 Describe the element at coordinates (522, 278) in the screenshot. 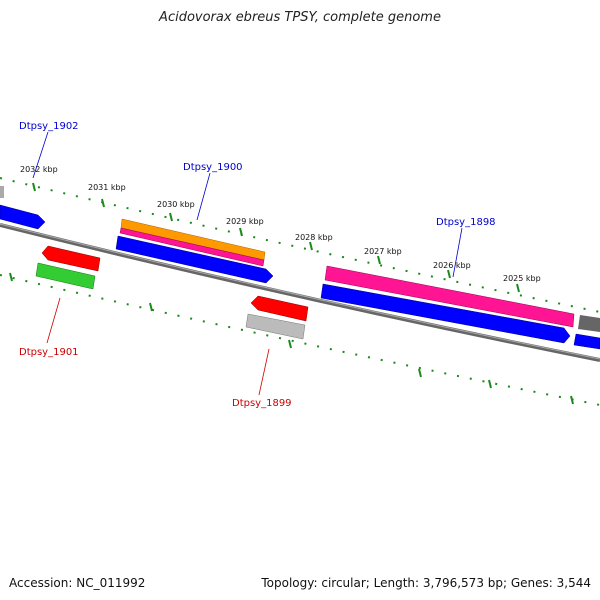

I see `tick-label-2025: 2025 kbp` at that location.